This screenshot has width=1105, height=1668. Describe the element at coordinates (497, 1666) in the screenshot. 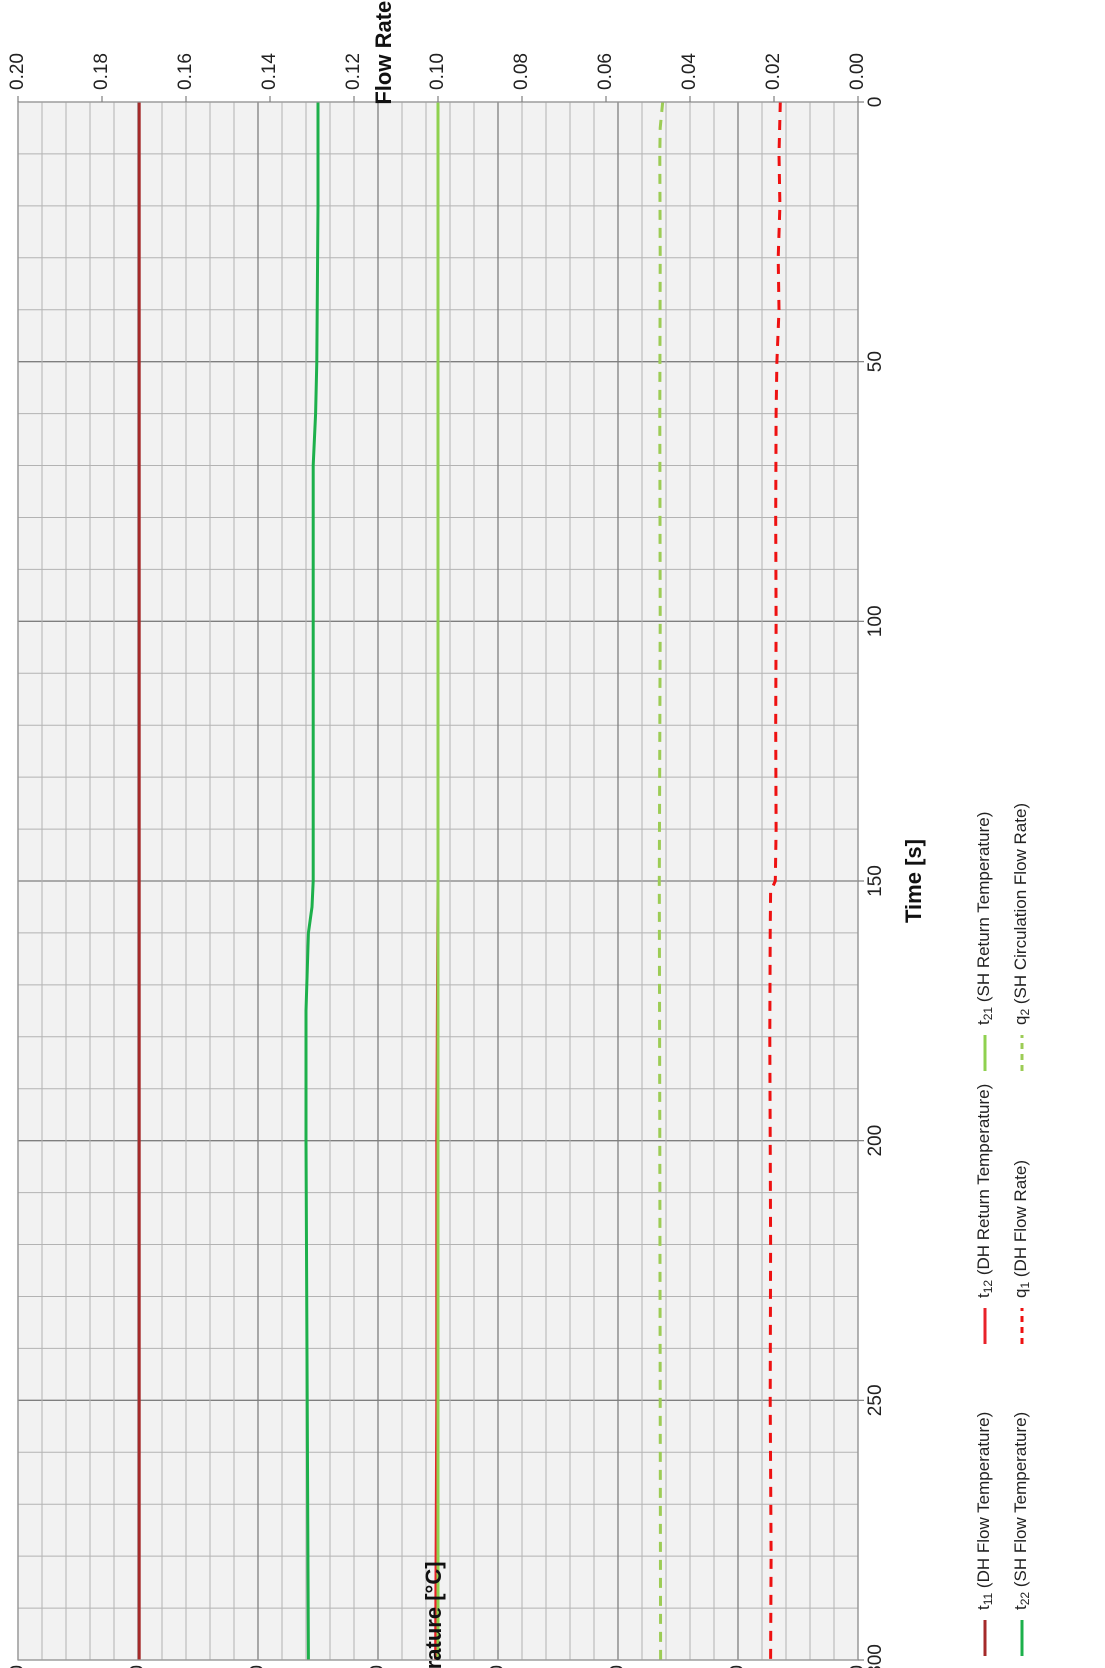

I see `y-left-tick-label: 30` at that location.